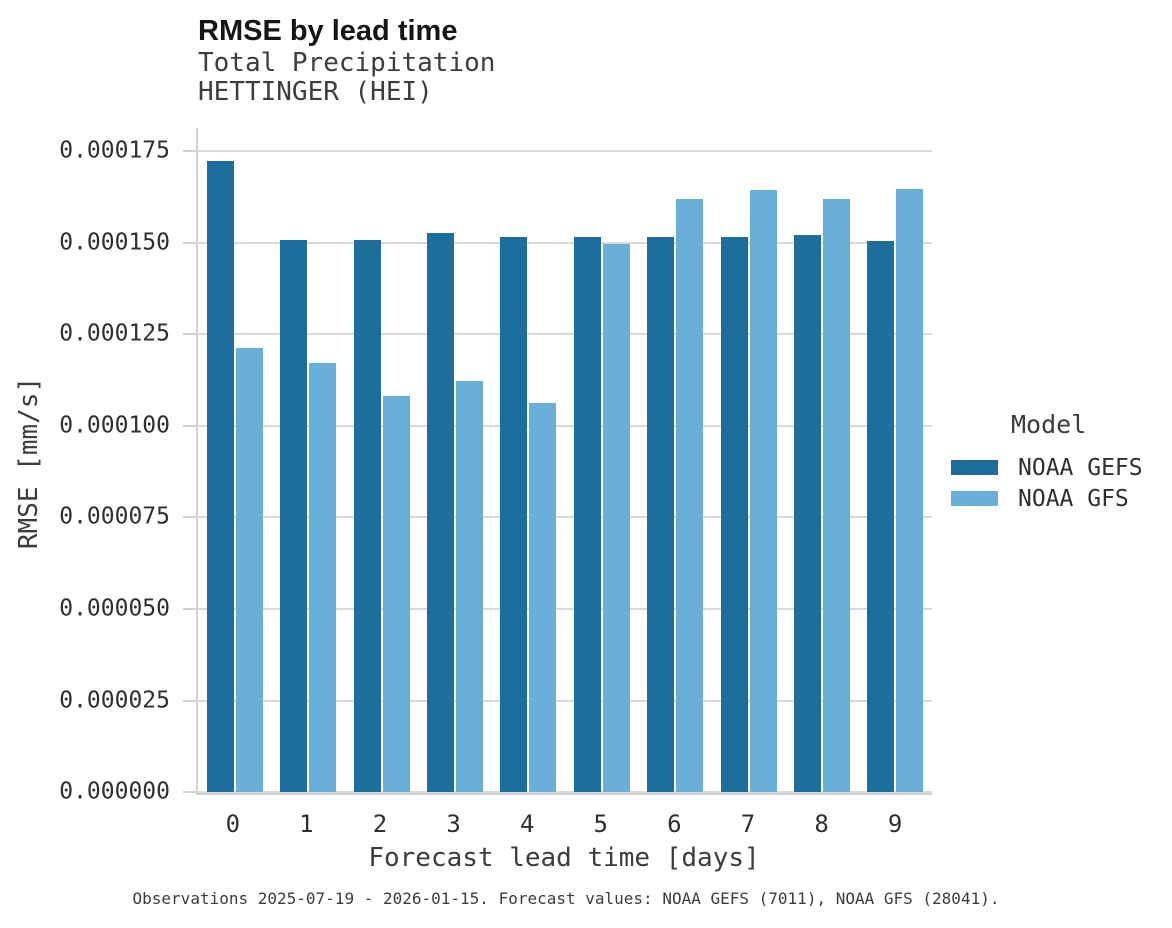 The image size is (1172, 928). Describe the element at coordinates (114, 333) in the screenshot. I see `y-tick-label: 0.000125` at that location.